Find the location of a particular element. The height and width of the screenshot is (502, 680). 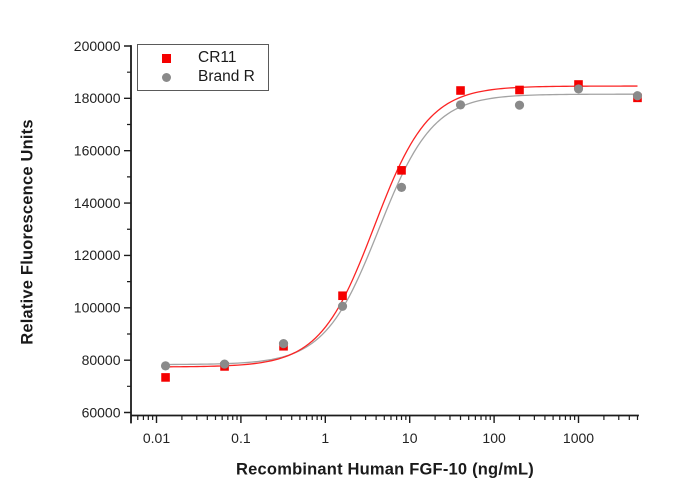

svg-text: 100 is located at coordinates (494, 438).